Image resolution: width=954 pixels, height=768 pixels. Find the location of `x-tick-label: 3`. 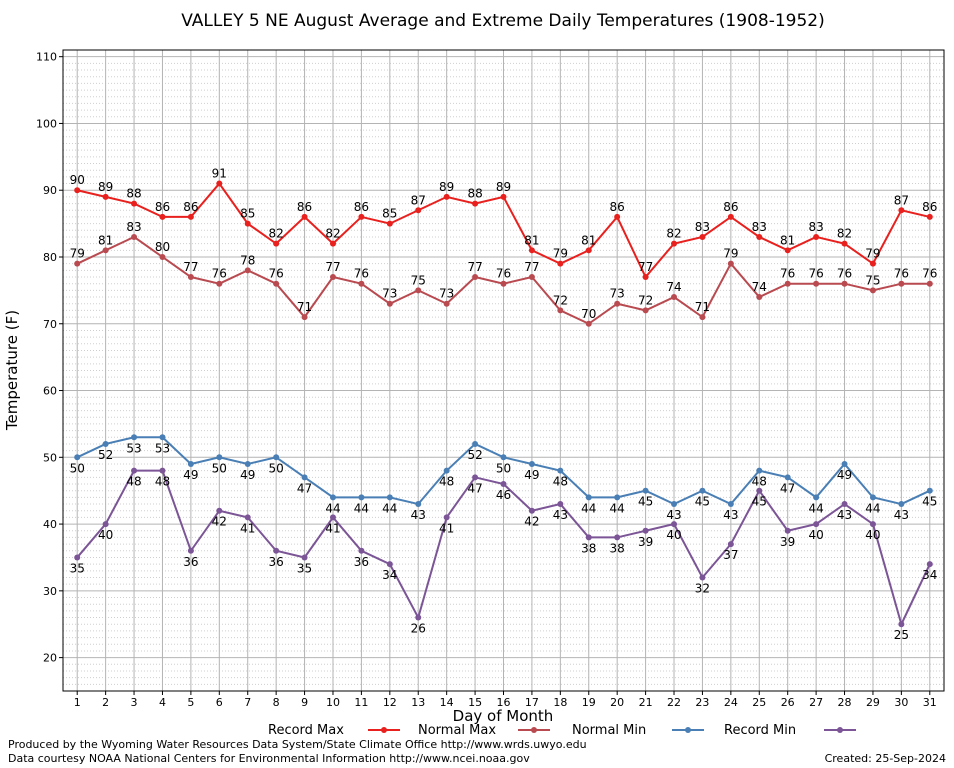

x-tick-label: 3 is located at coordinates (134, 702).